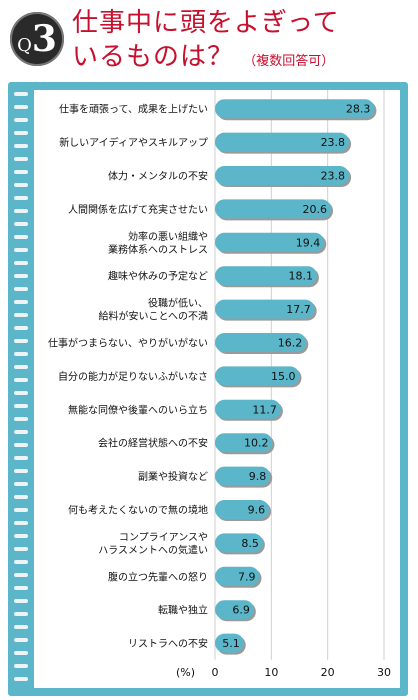 This screenshot has height=700, width=418. Describe the element at coordinates (153, 549) in the screenshot. I see `category-label: ハラスメントへの気遣い` at that location.